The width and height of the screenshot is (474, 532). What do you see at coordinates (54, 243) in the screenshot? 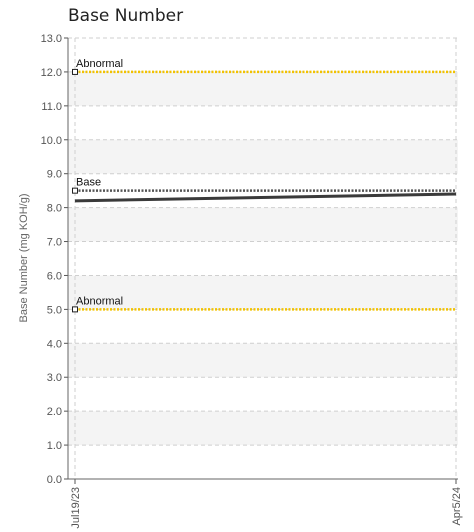
I see `y-tick-label: 7.0` at bounding box center [54, 243].